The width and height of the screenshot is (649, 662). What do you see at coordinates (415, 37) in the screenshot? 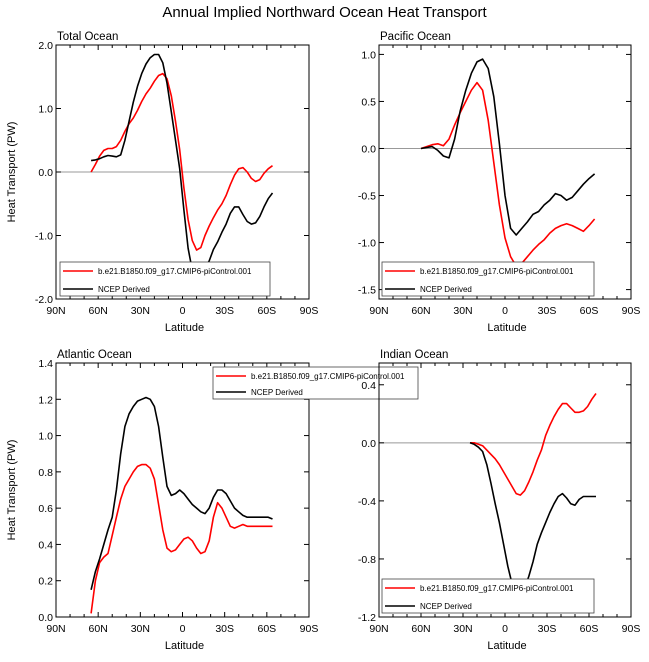
I see `panel-title: Pacific Ocean` at bounding box center [415, 37].